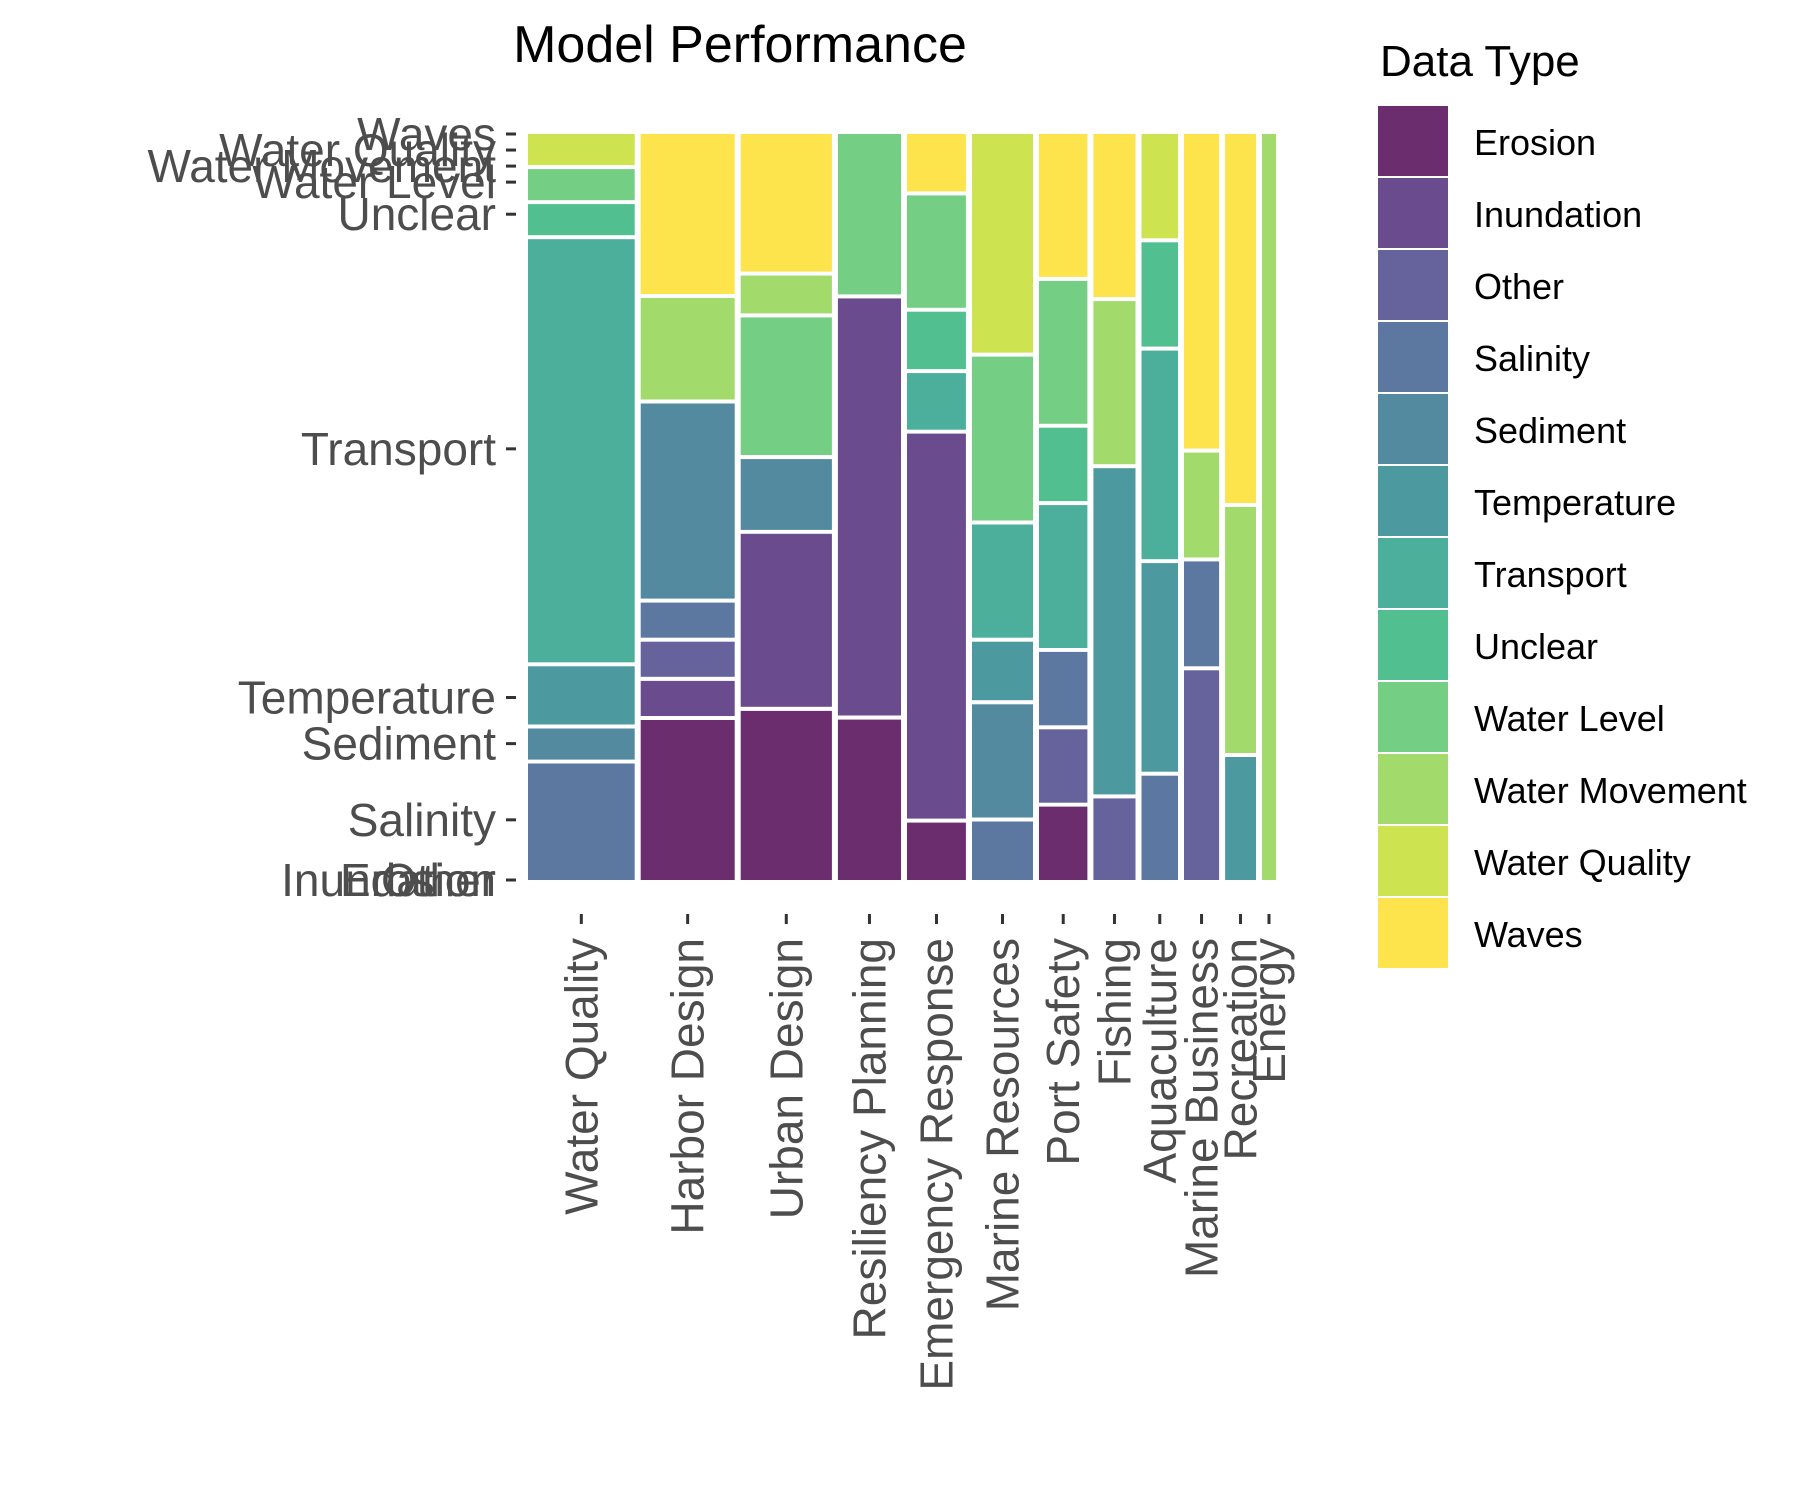 The height and width of the screenshot is (1500, 1800). I want to click on legend-item-temperature: Temperature, so click(1527, 501).